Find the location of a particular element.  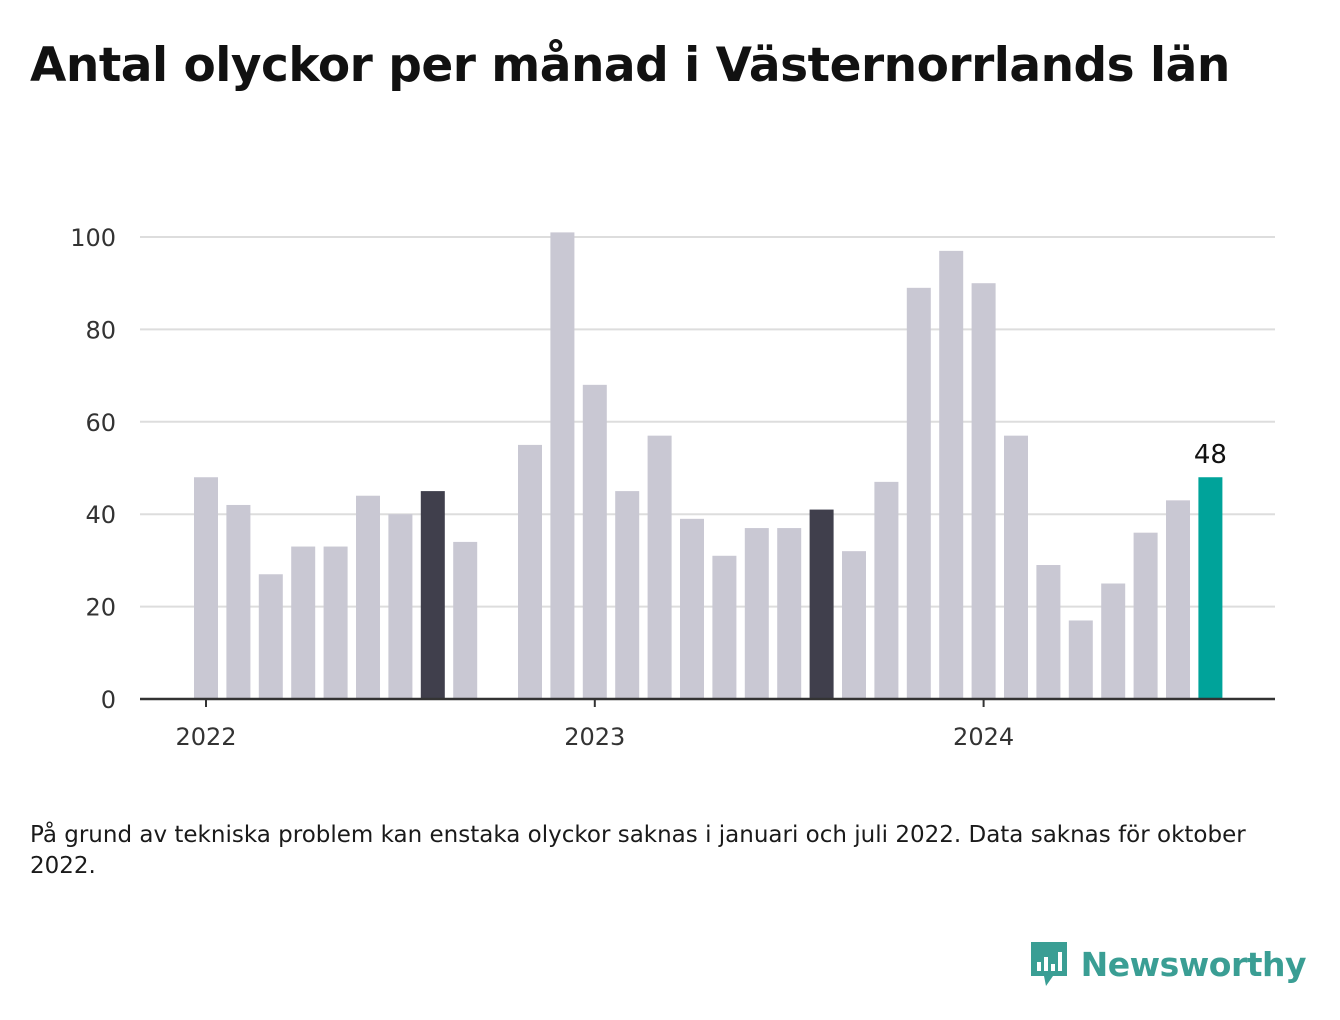

brand-logo: Newsworthy is located at coordinates (1168, 964).